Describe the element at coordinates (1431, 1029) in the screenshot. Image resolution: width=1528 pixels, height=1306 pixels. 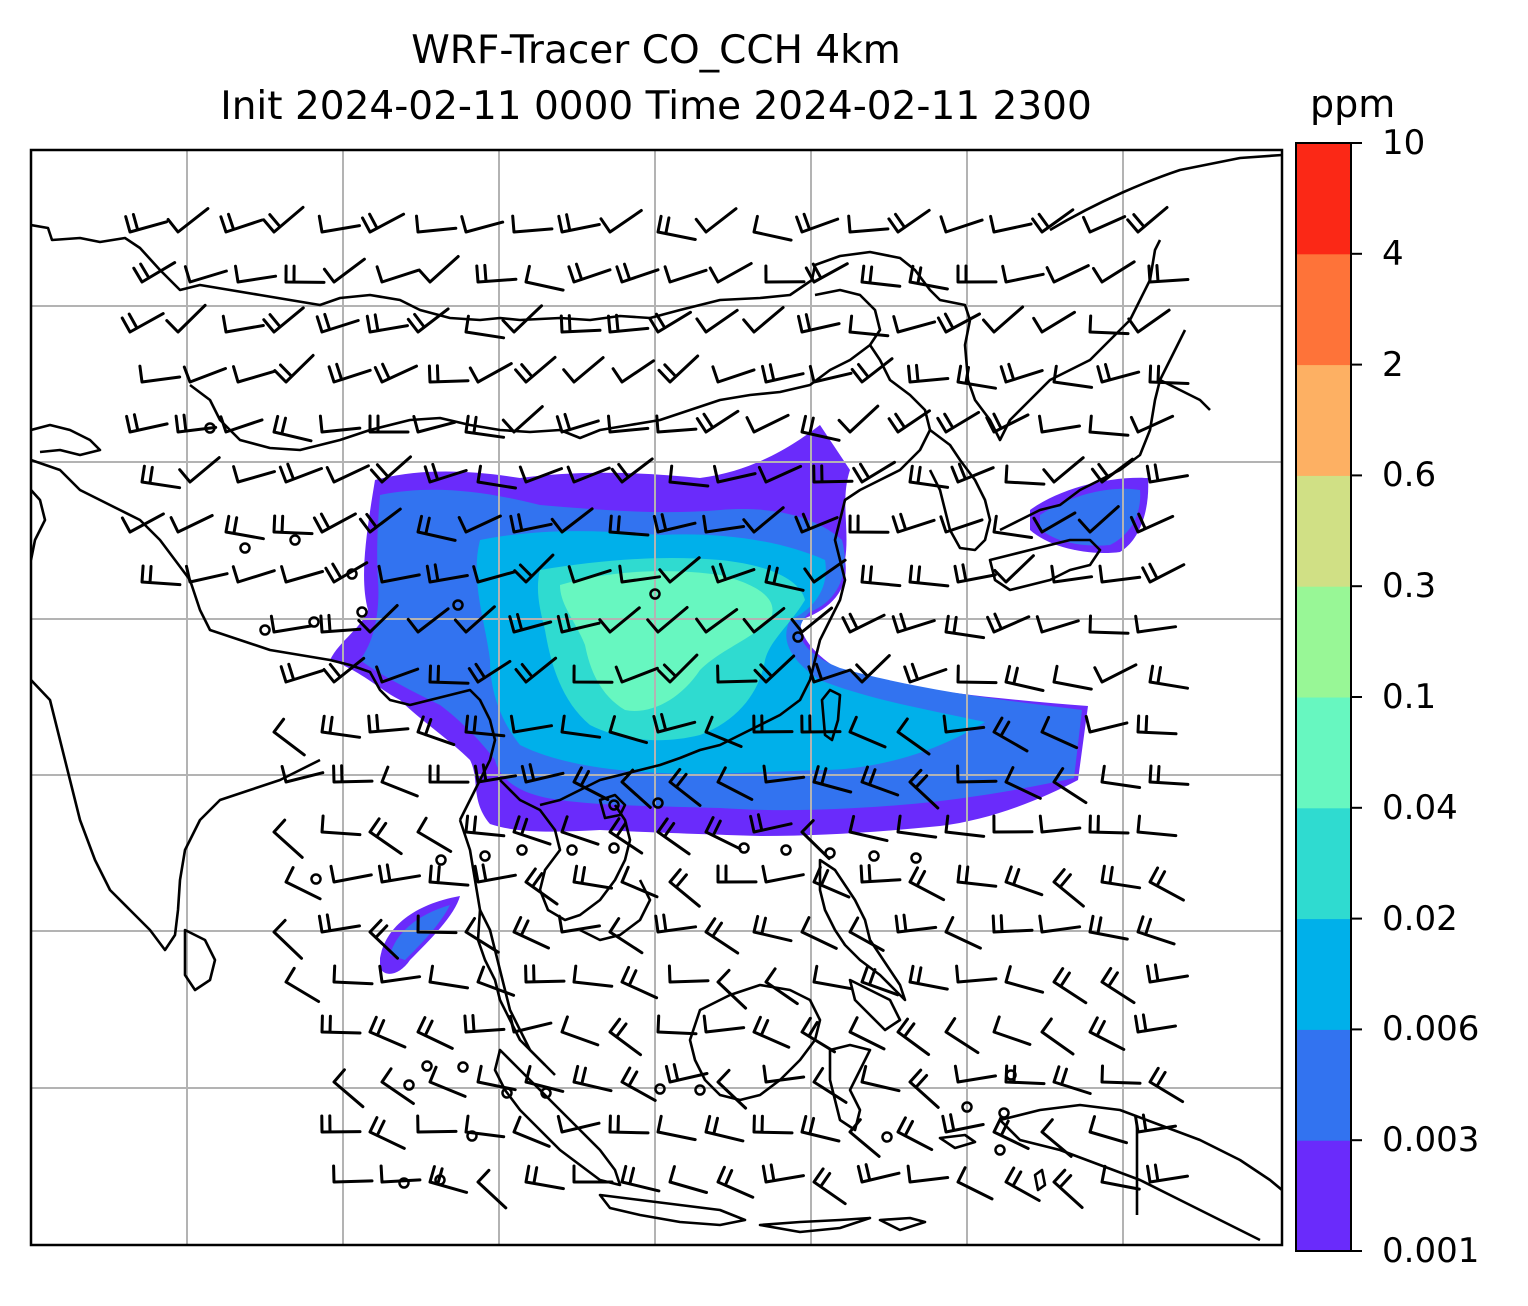
I see `colorbar-tick-label: 0.006` at that location.